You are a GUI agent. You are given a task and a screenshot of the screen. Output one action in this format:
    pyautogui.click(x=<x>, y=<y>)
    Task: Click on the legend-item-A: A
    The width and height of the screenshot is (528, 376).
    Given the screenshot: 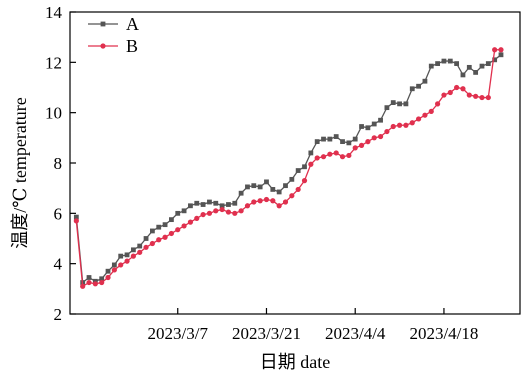 What is the action you would take?
    pyautogui.click(x=113, y=24)
    